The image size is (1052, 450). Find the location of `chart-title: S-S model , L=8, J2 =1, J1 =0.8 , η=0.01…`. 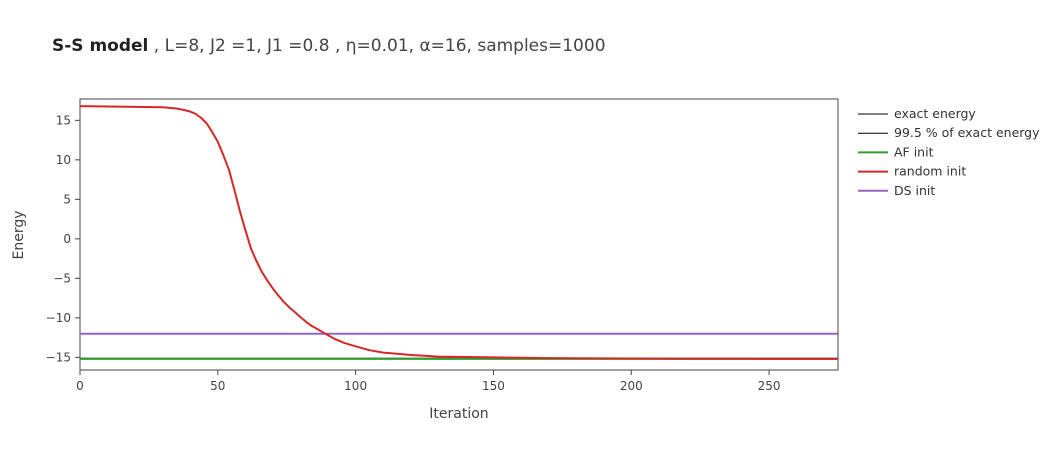

chart-title: S-S model , L=8, J2 =1, J1 =0.8 , η=0.01… is located at coordinates (329, 46).